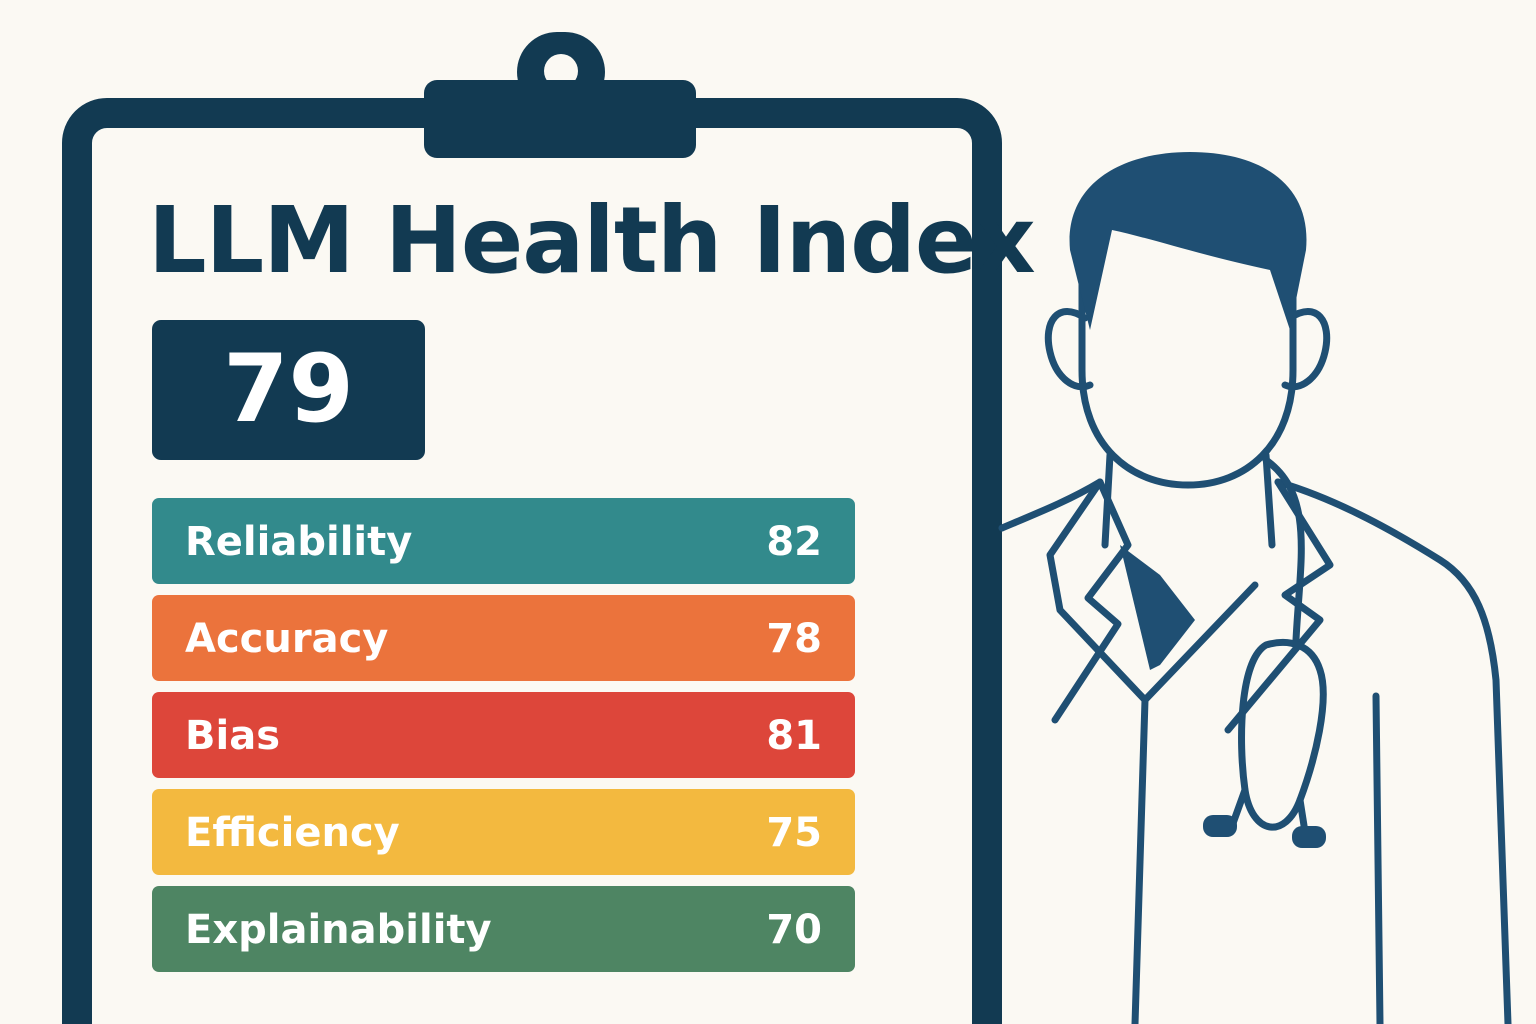 The image size is (1536, 1024). What do you see at coordinates (1188, 241) in the screenshot?
I see `doctor-hair` at bounding box center [1188, 241].